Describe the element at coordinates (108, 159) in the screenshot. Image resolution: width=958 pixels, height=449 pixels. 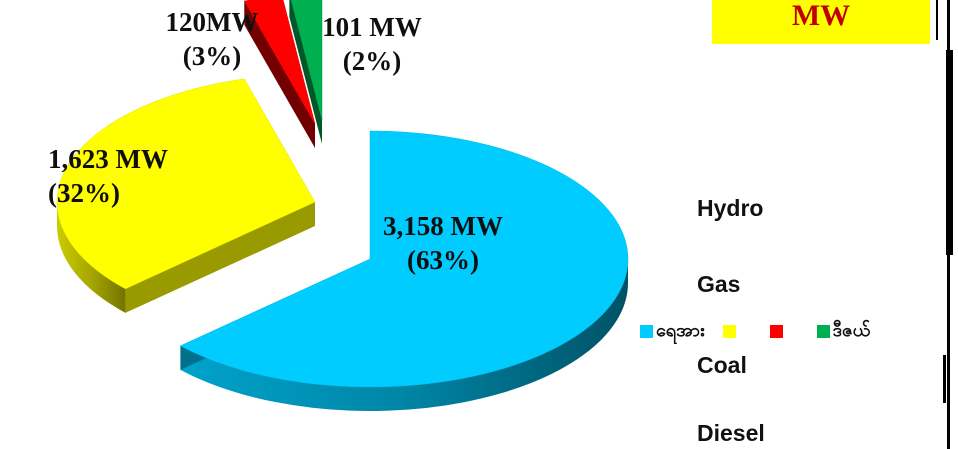
I see `data-label-gas-value: 1,623 MW` at that location.